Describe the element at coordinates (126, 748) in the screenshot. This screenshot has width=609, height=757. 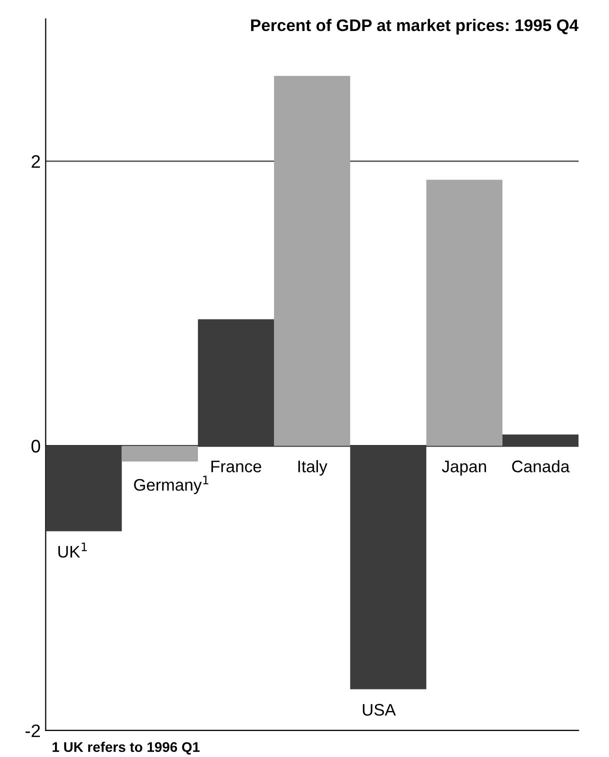
I see `text: 1 UK refers to 1996 Q1` at that location.